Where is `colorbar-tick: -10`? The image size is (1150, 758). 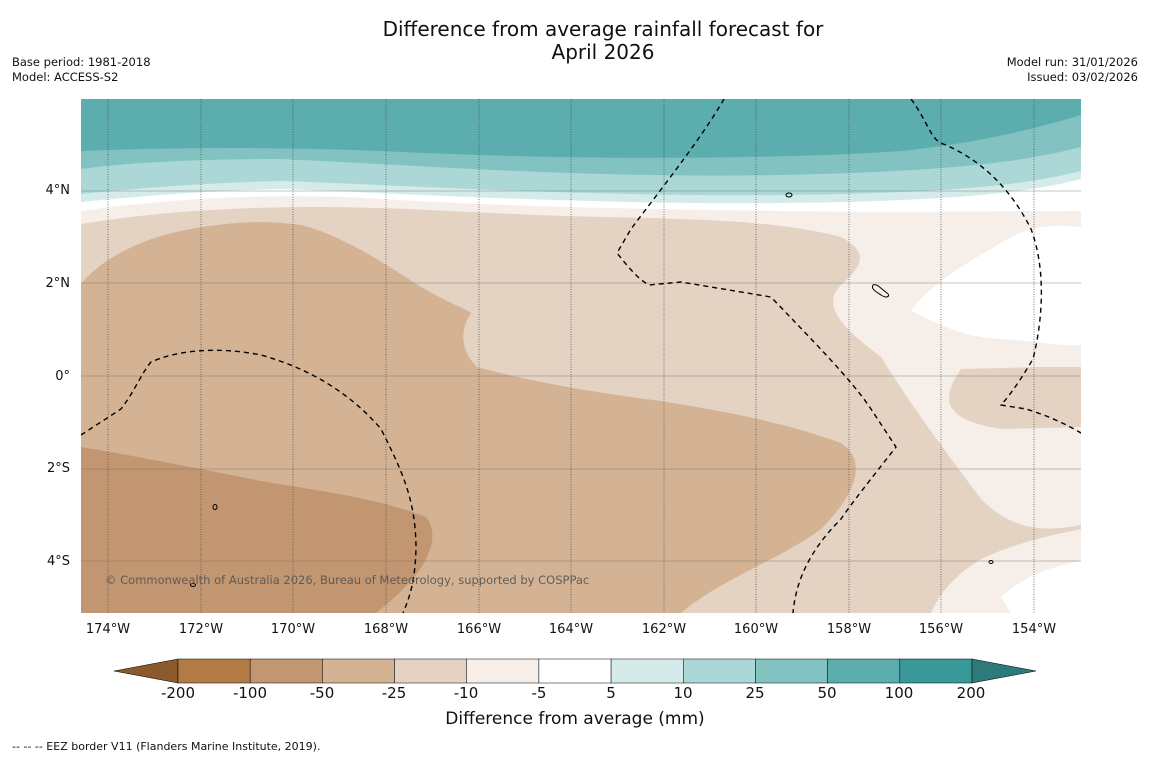
colorbar-tick: -10 is located at coordinates (466, 693).